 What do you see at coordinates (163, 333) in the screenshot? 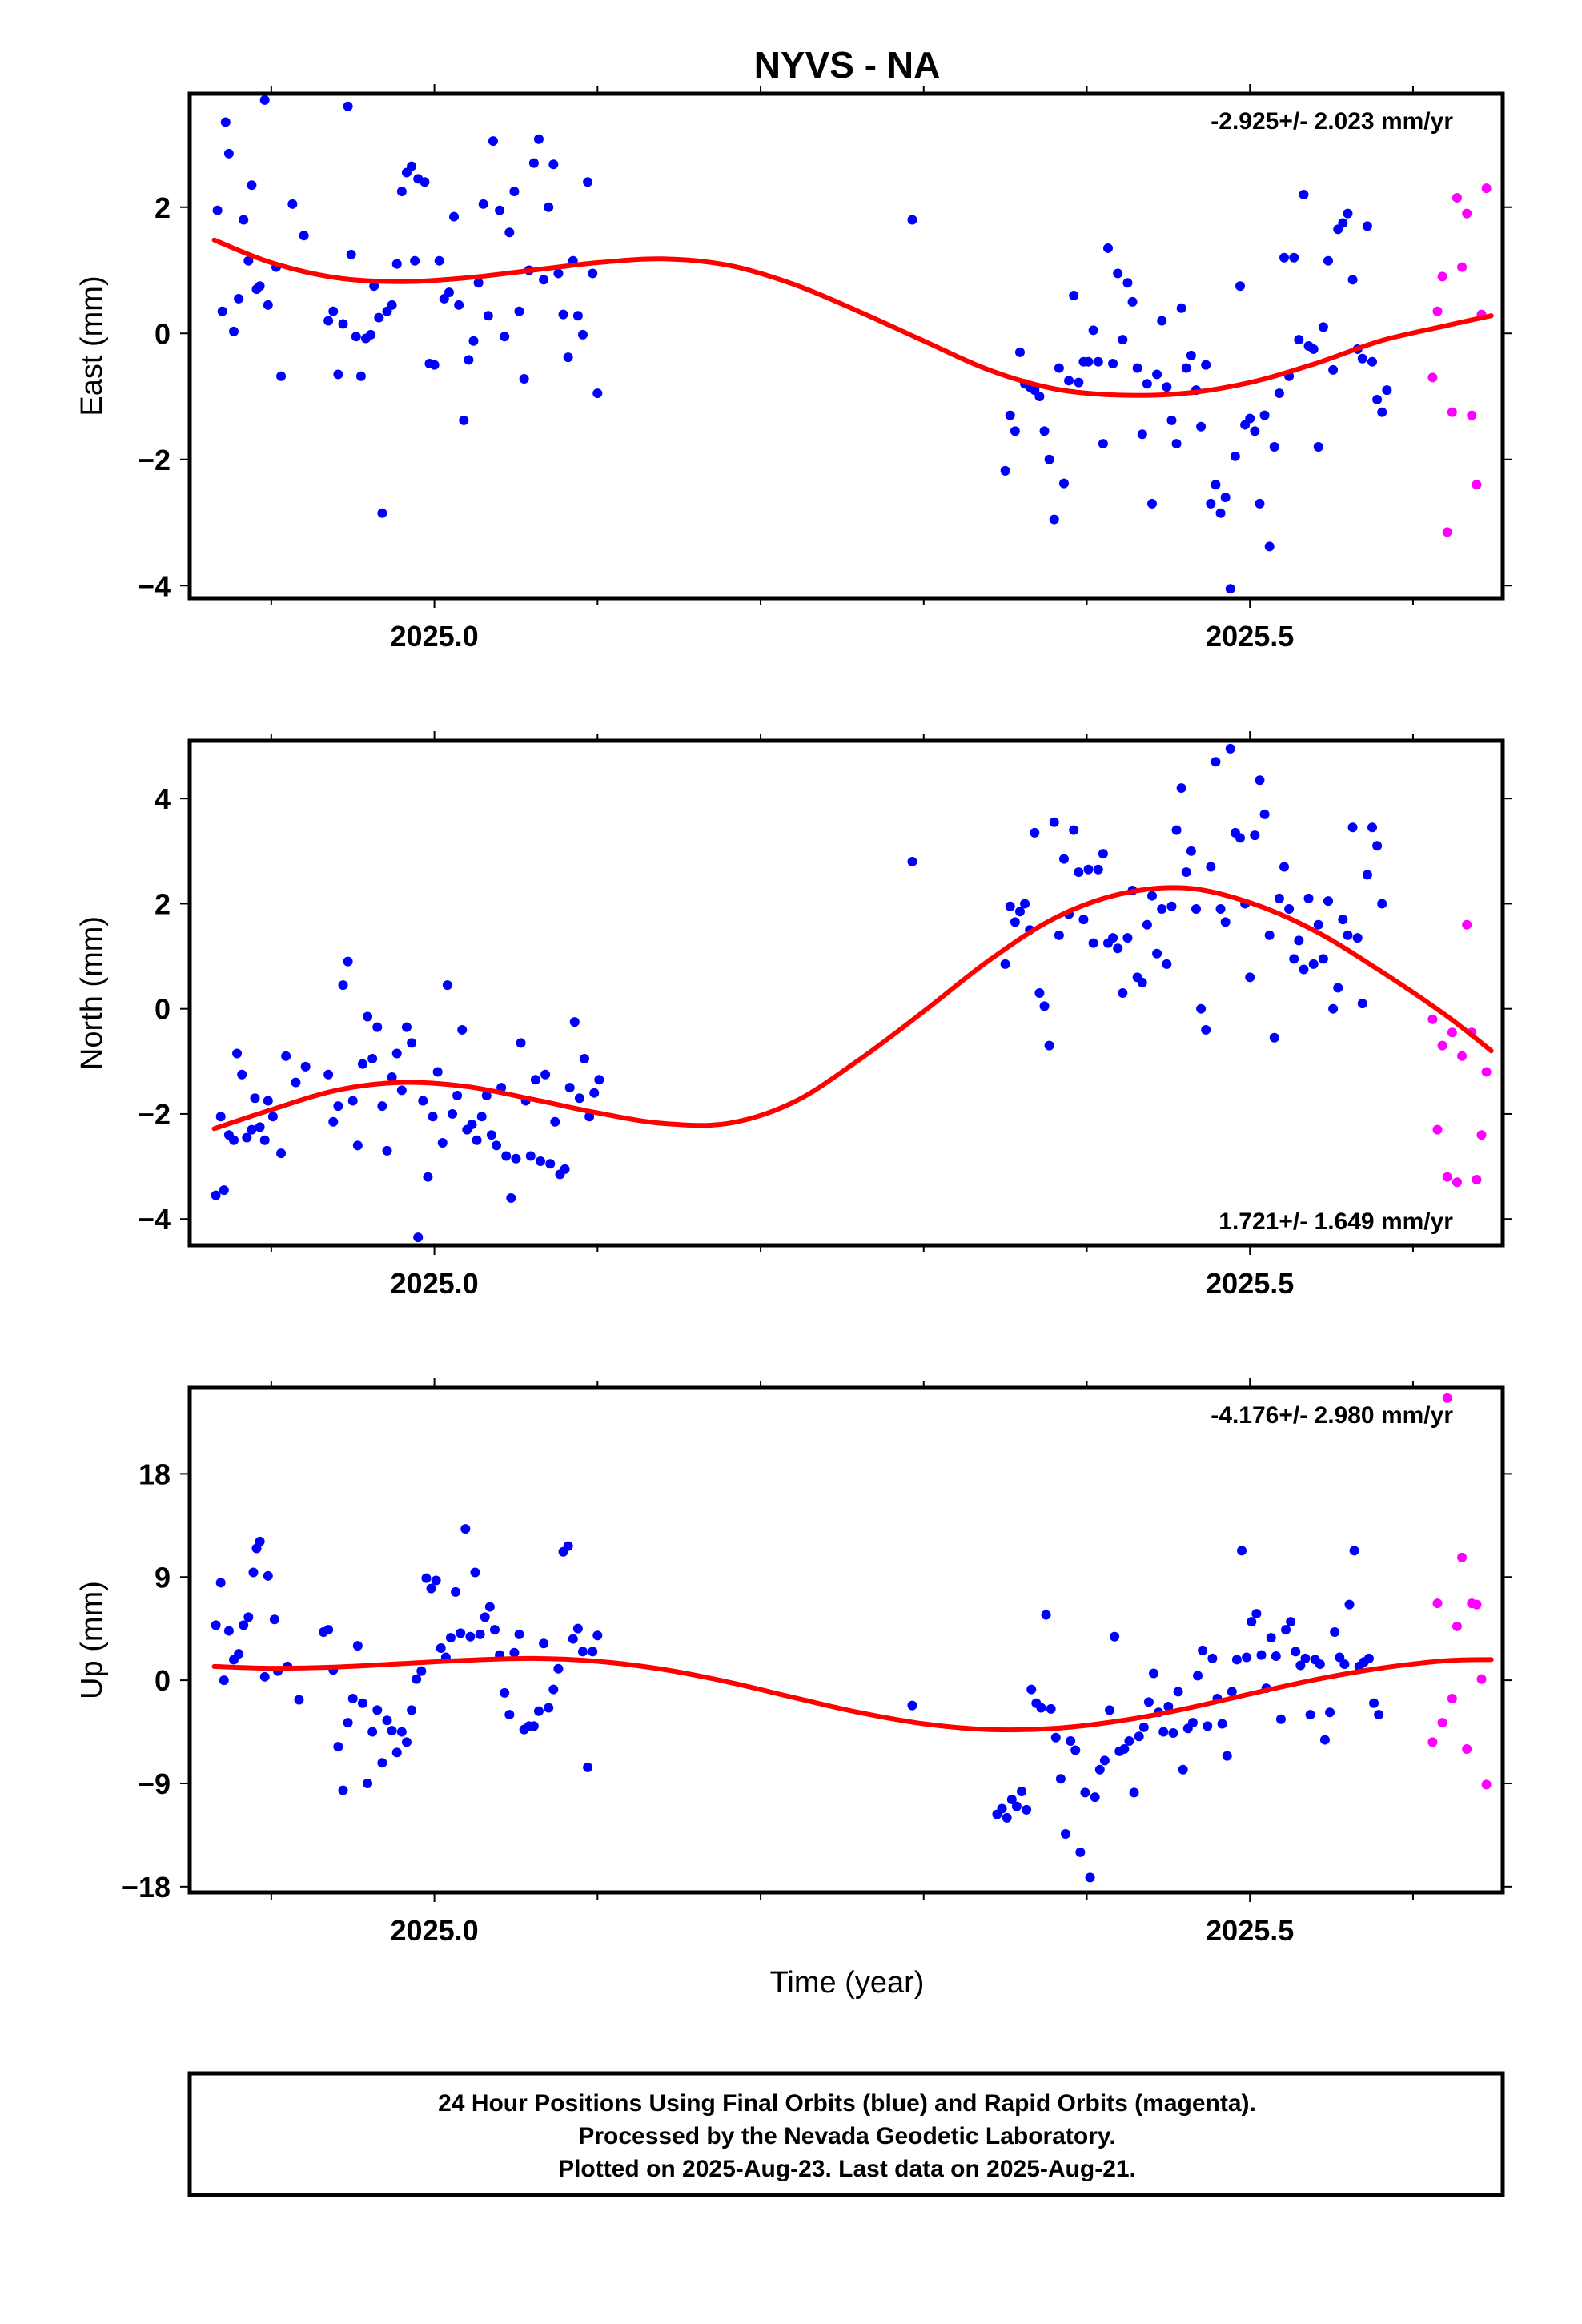
I see `y-tick-label: 0` at bounding box center [163, 333].